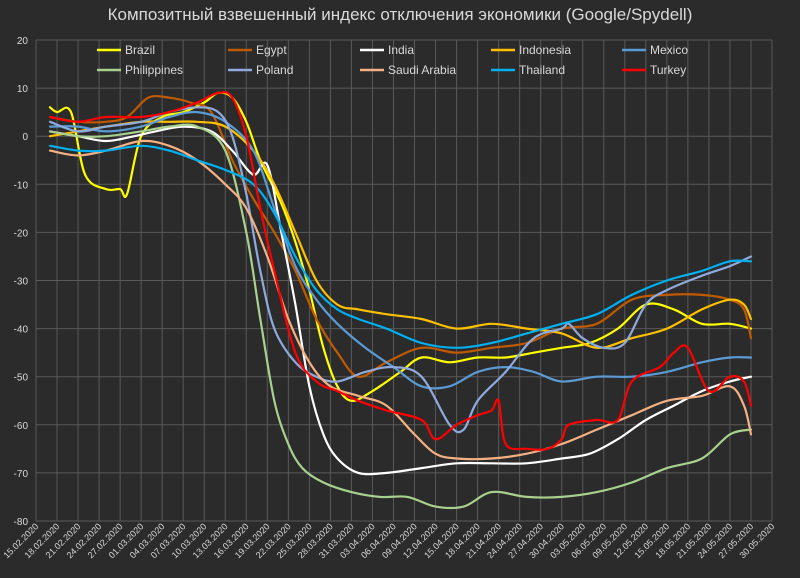  Describe the element at coordinates (668, 70) in the screenshot. I see `legend-label-turkey: Turkey` at that location.